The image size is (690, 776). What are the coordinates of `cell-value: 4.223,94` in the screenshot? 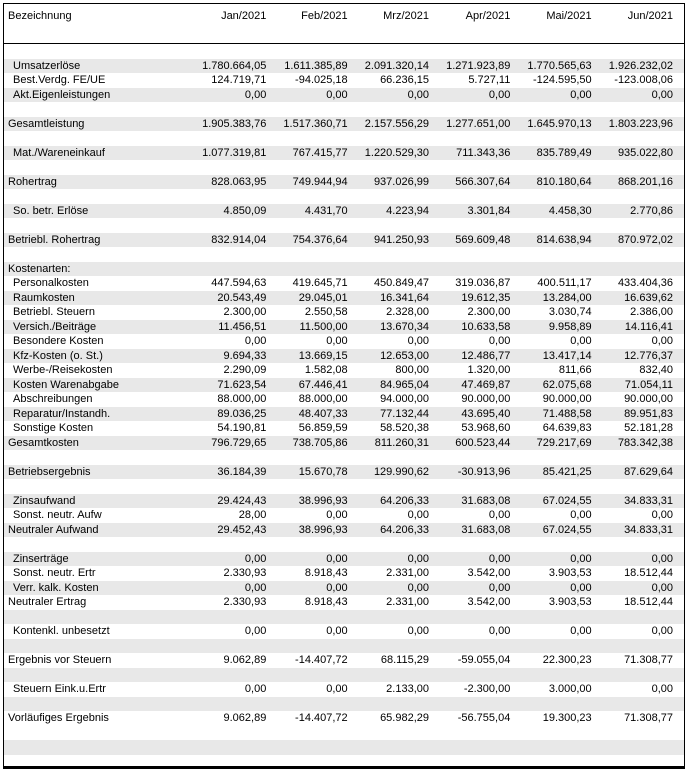 It's located at (407, 210).